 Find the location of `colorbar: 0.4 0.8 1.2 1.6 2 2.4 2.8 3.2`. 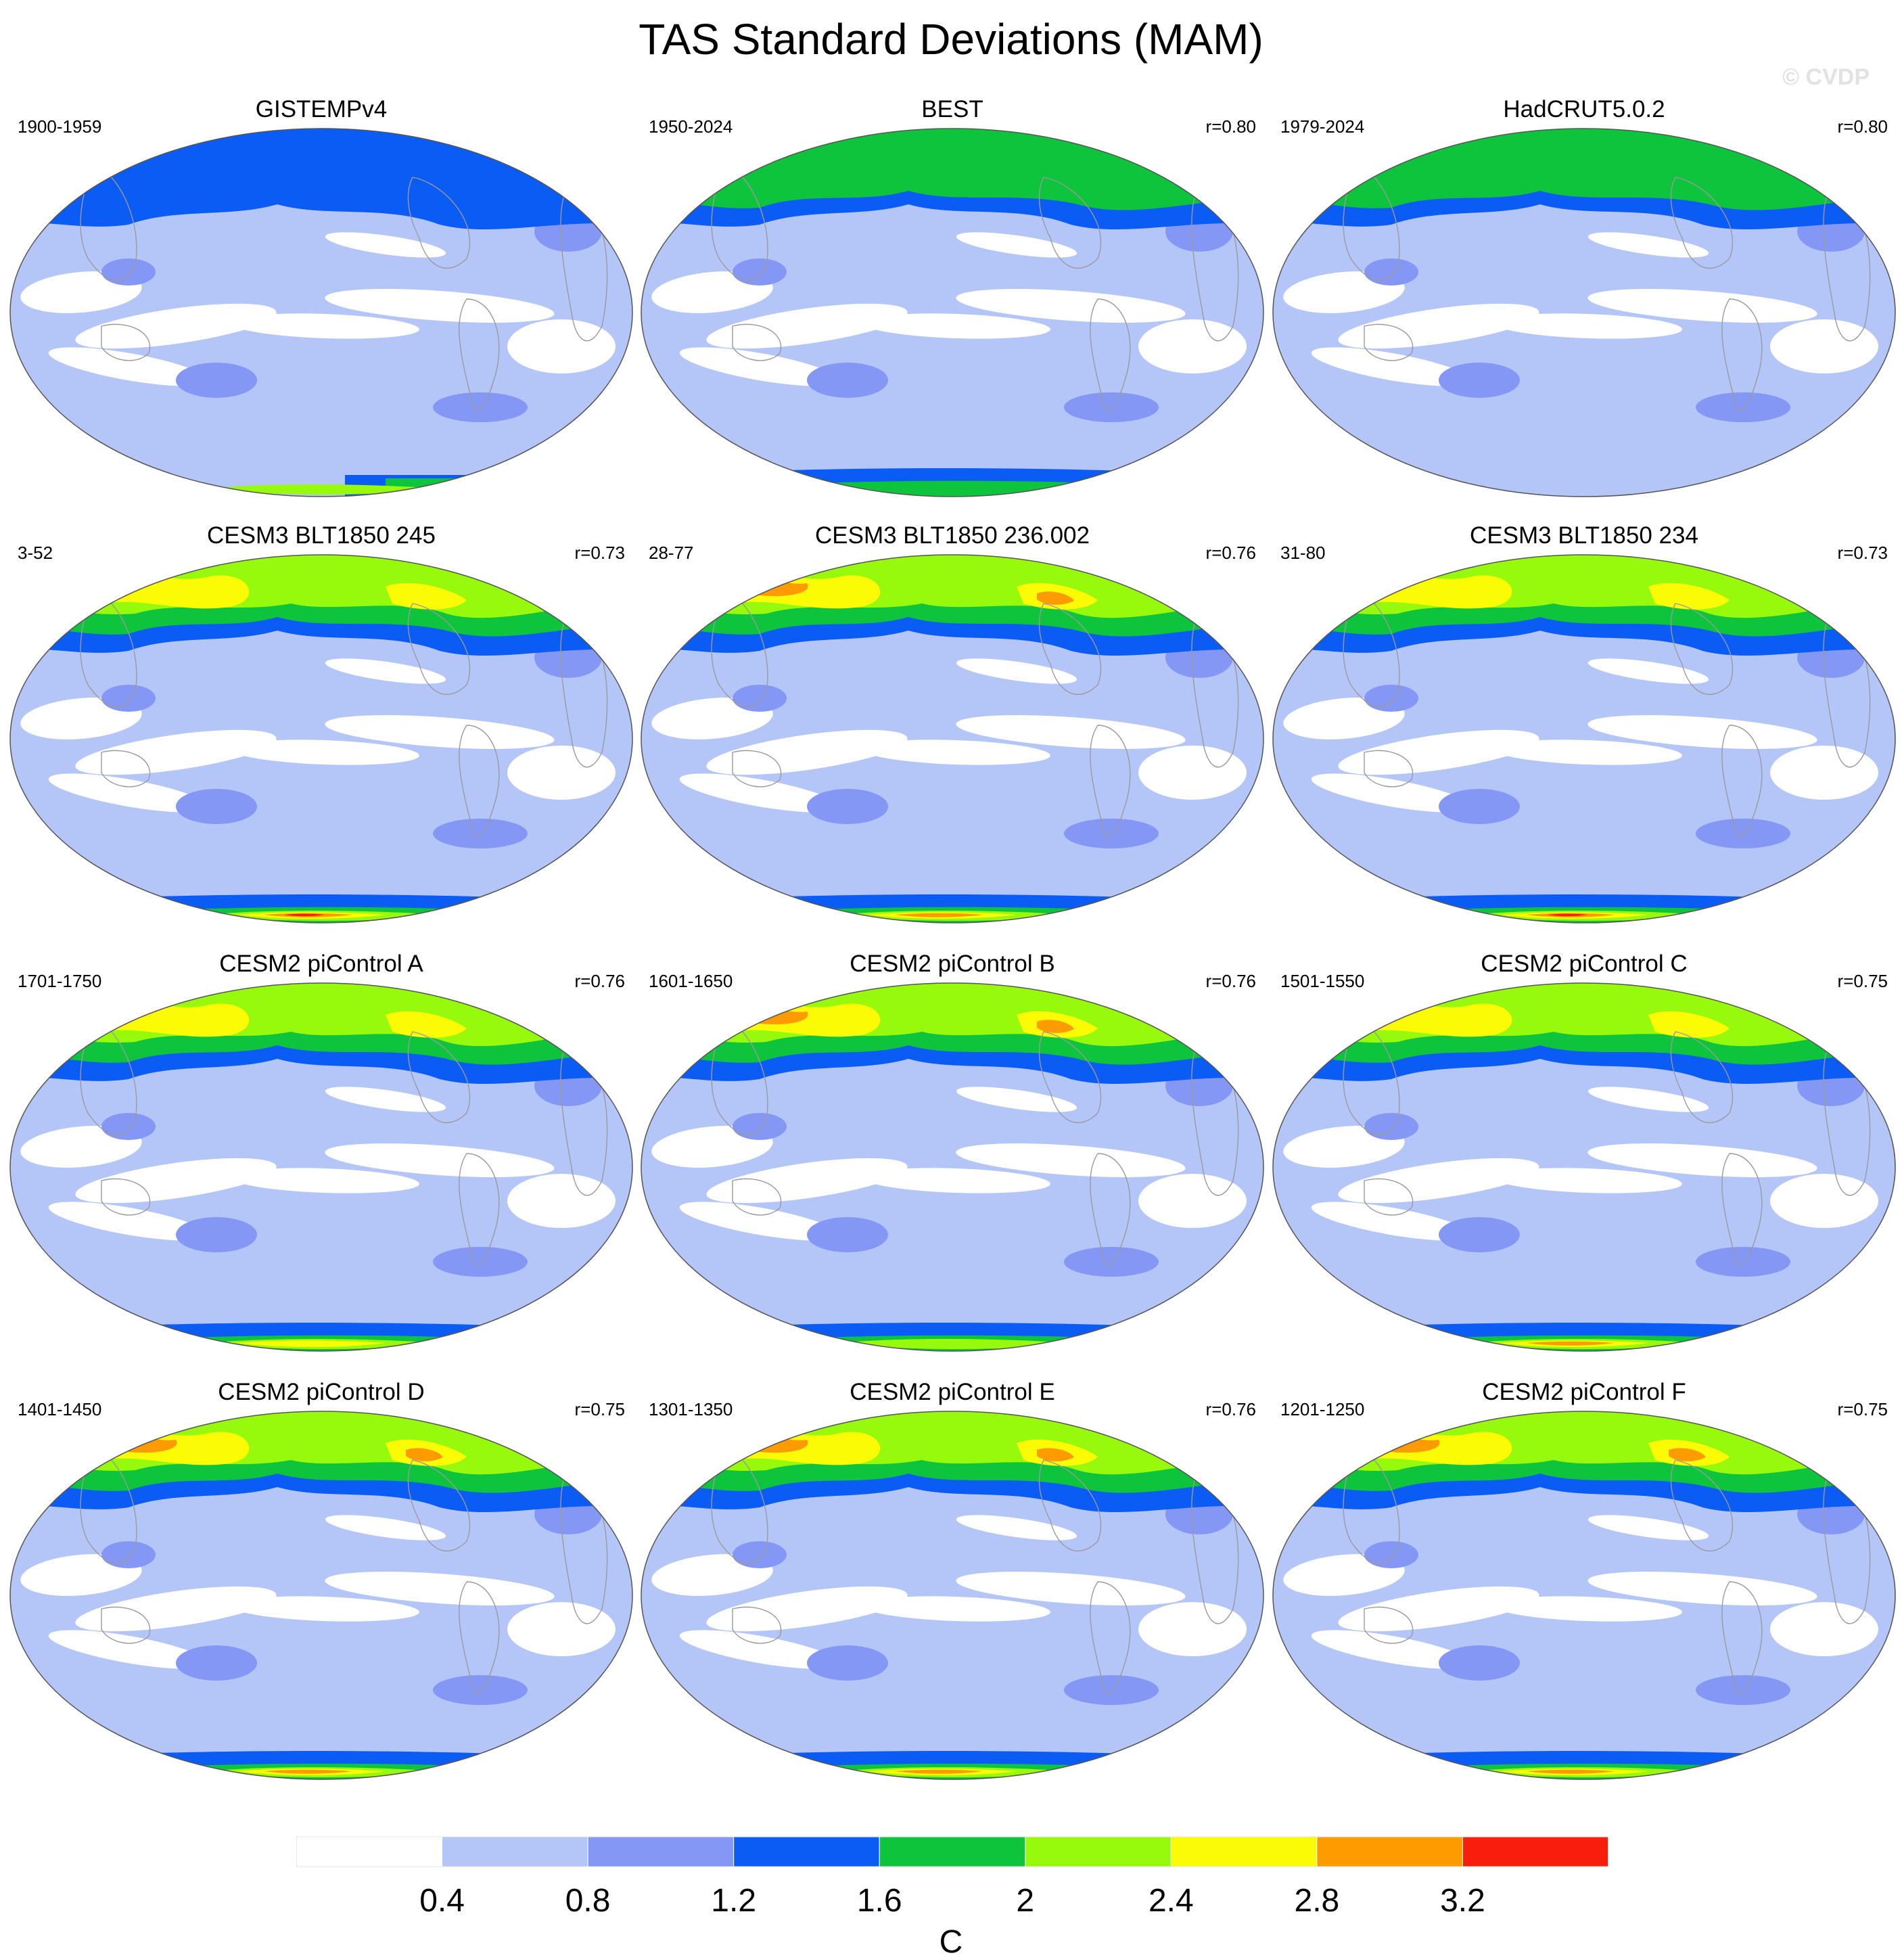

colorbar: 0.4 0.8 1.2 1.6 2 2.4 2.8 3.2 is located at coordinates (952, 1877).